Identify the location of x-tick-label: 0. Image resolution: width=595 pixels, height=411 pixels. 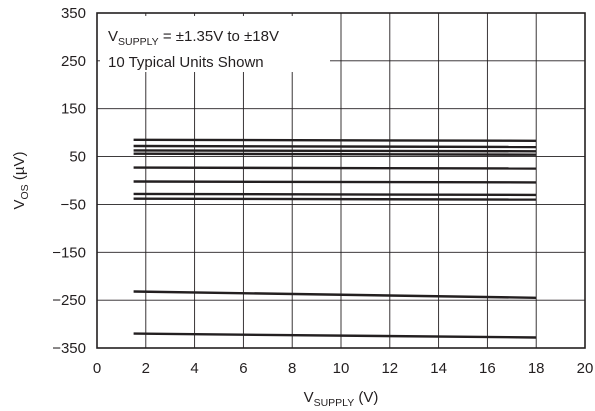
(97, 368).